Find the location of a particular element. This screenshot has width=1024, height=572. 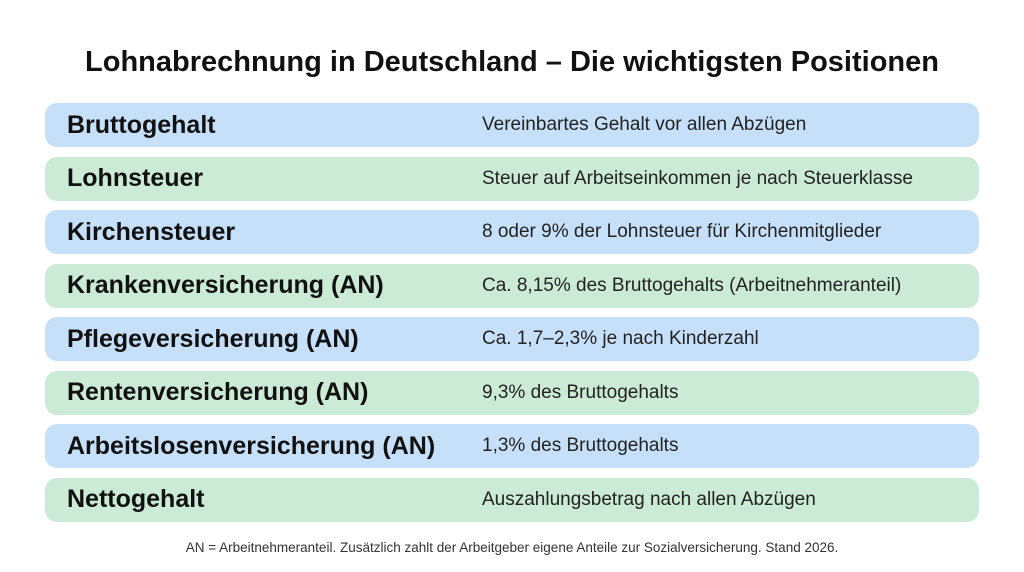

row-term: Bruttogehalt is located at coordinates (141, 124).